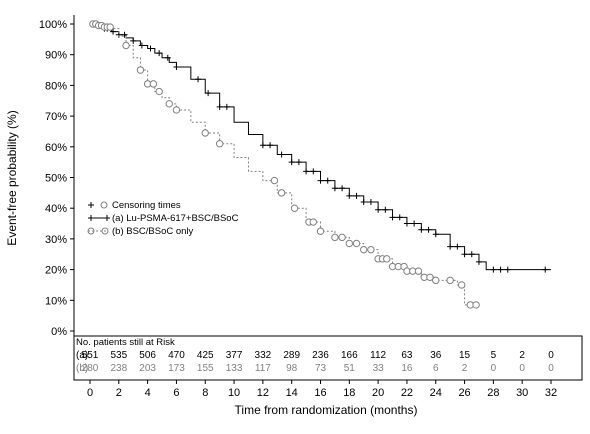  Describe the element at coordinates (522, 393) in the screenshot. I see `x-tick-label: 30` at that location.